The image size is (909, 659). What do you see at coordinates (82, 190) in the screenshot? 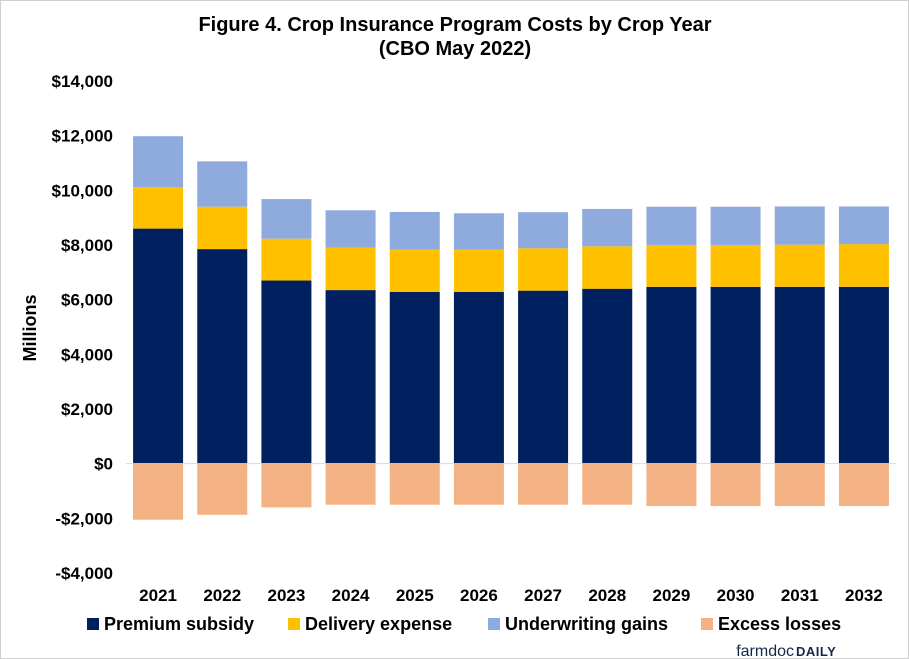
I see `y-tick-label: $10,000` at bounding box center [82, 190].